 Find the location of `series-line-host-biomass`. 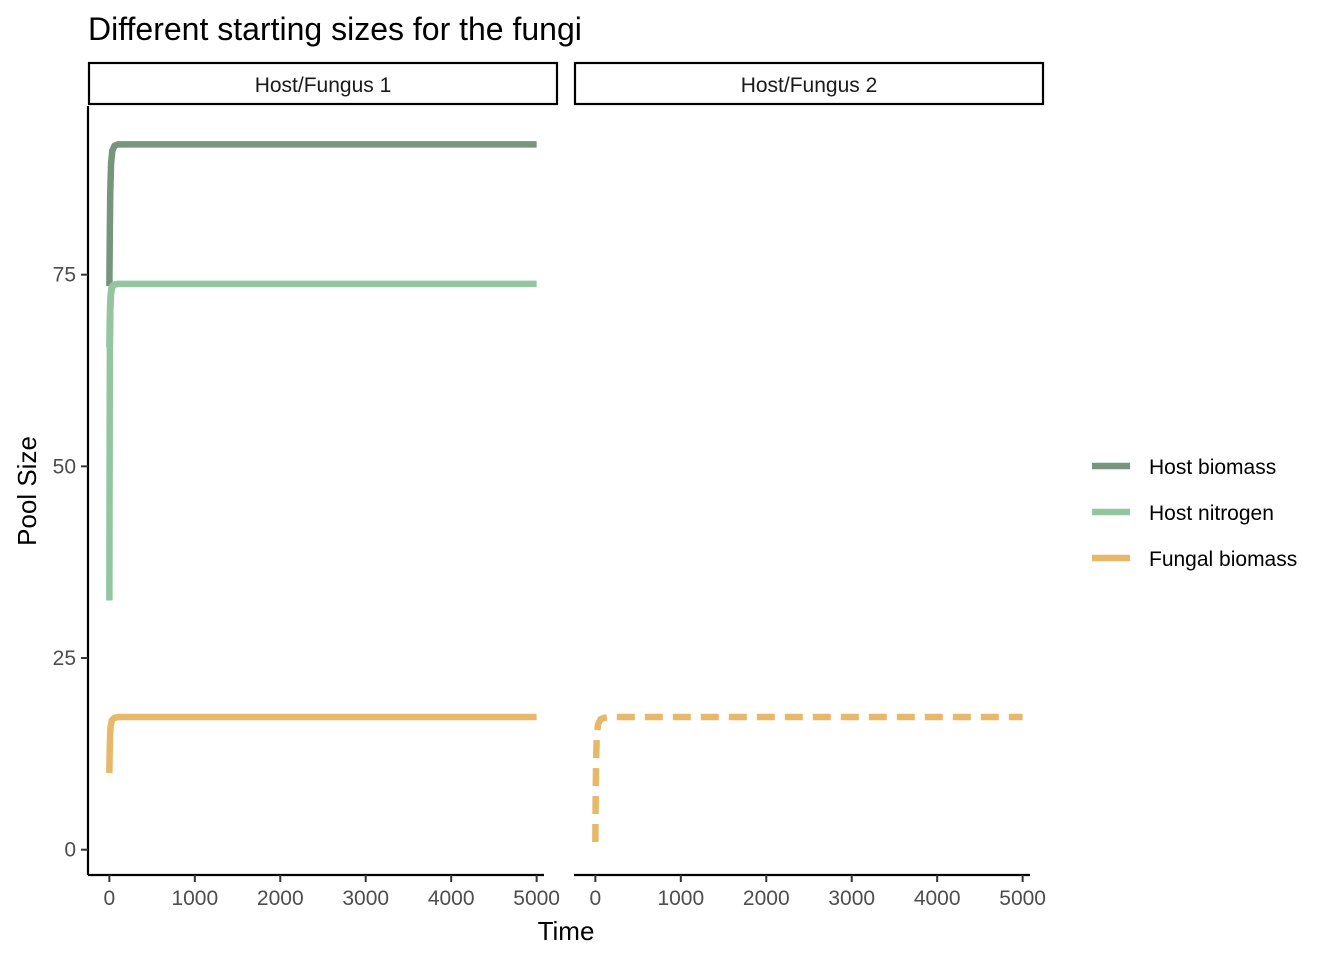

series-line-host-biomass is located at coordinates (321, 214).